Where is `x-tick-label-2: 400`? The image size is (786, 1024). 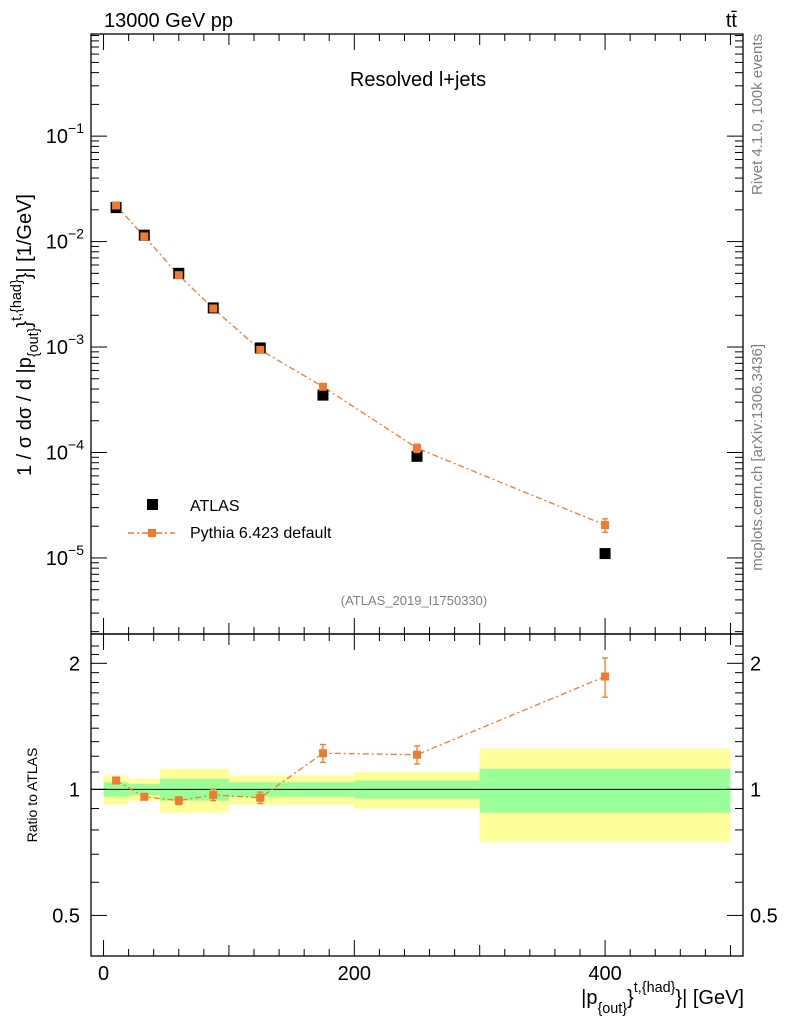 x-tick-label-2: 400 is located at coordinates (604, 974).